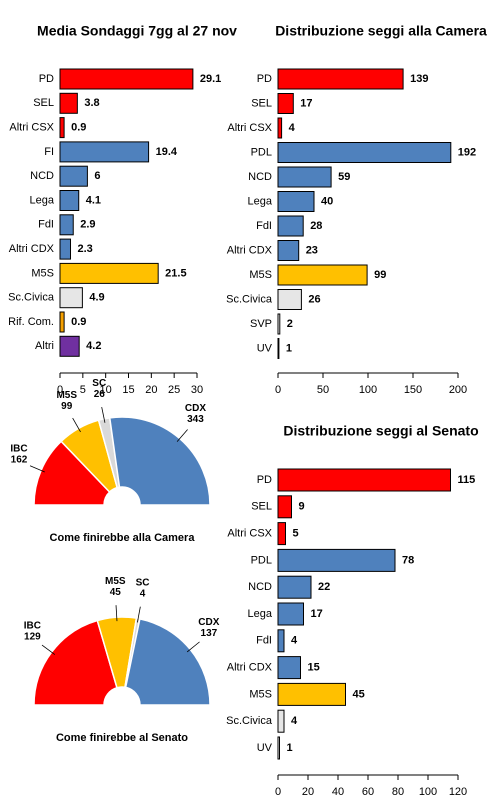  I want to click on value-label: 99, so click(380, 275).